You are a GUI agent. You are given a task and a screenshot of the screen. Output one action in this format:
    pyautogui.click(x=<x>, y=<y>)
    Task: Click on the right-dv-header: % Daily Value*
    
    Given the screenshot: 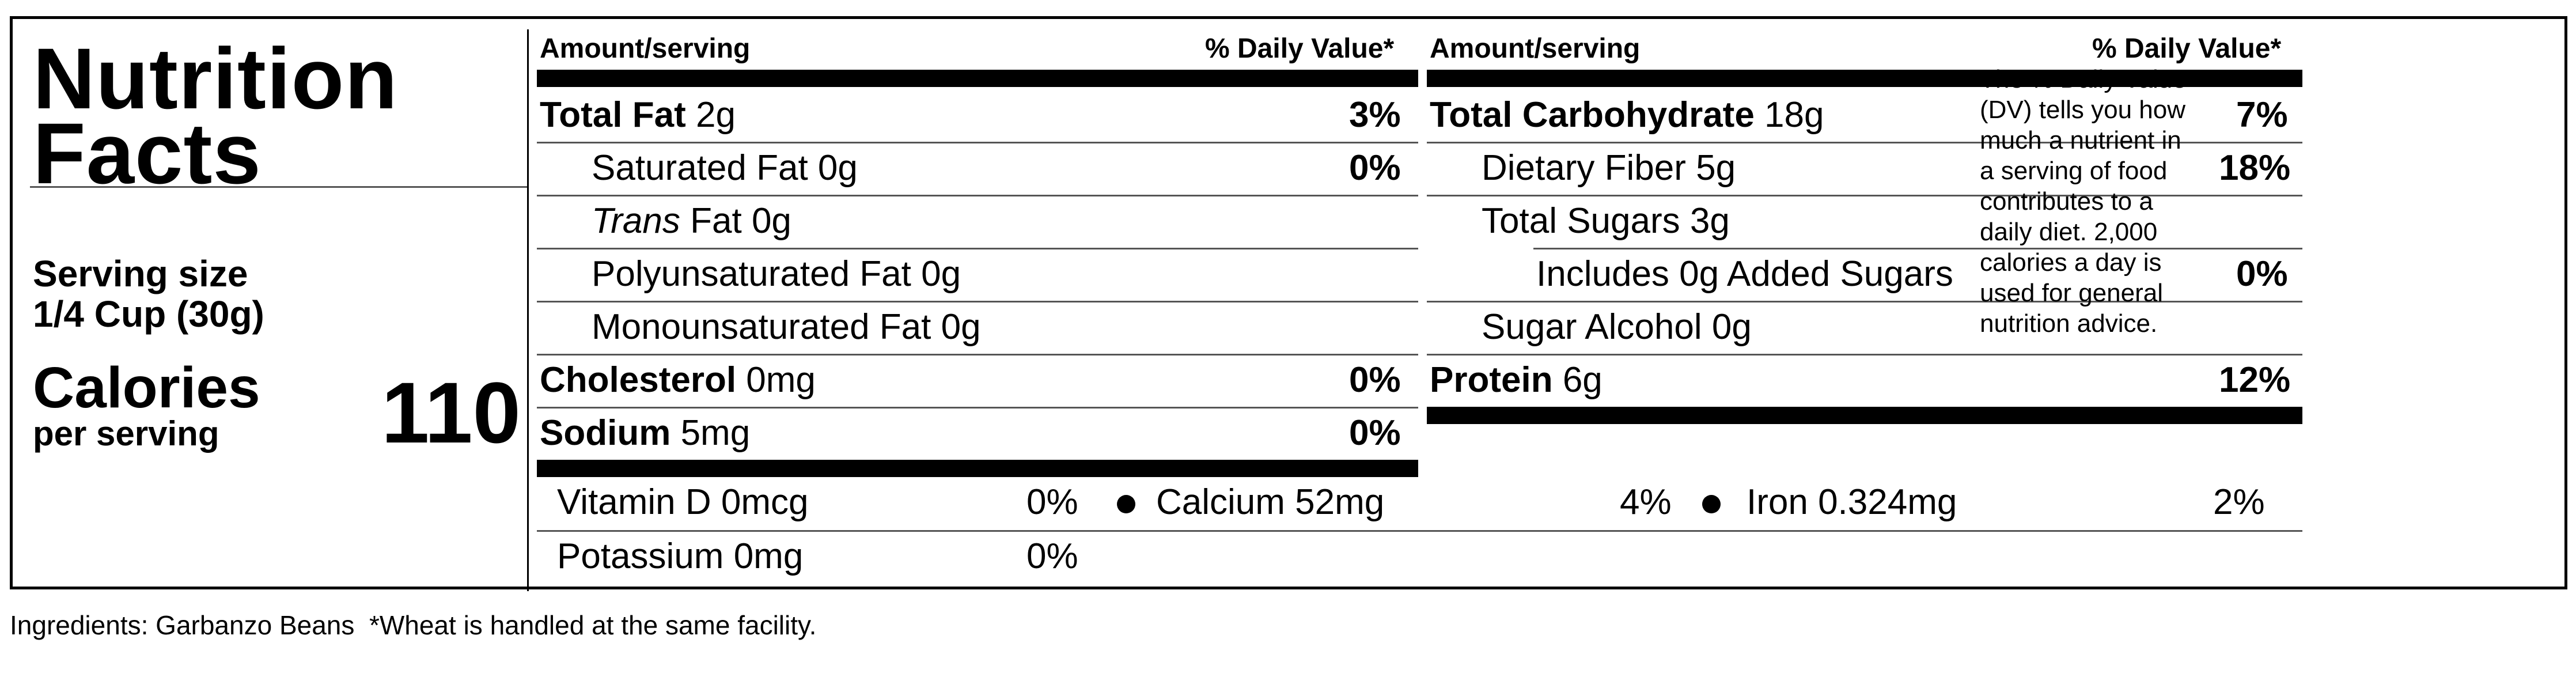 What is the action you would take?
    pyautogui.click(x=2187, y=48)
    